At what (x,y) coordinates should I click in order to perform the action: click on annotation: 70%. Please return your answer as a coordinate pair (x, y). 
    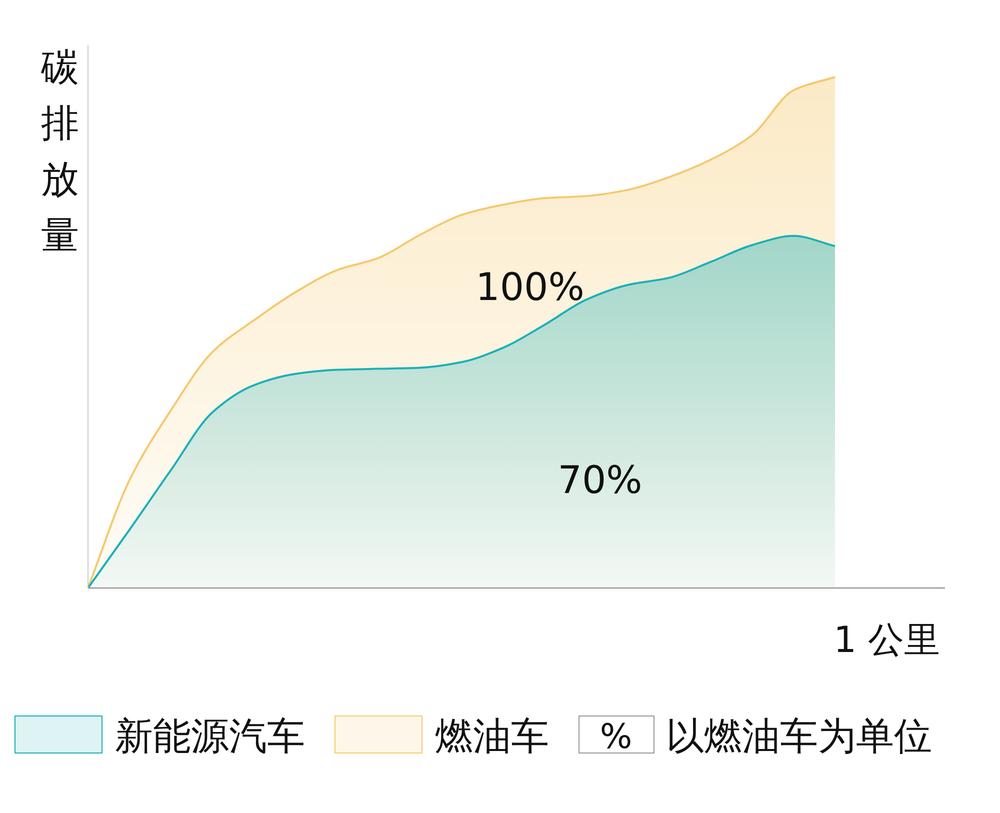
    Looking at the image, I should click on (600, 480).